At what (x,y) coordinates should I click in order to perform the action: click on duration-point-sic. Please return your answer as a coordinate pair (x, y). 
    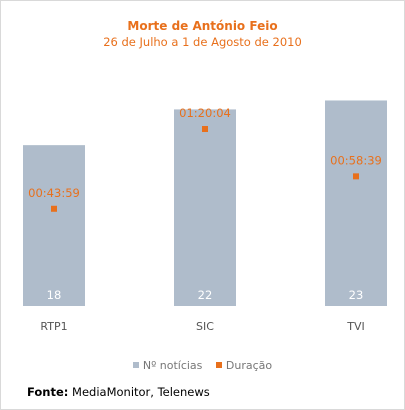
    Looking at the image, I should click on (205, 129).